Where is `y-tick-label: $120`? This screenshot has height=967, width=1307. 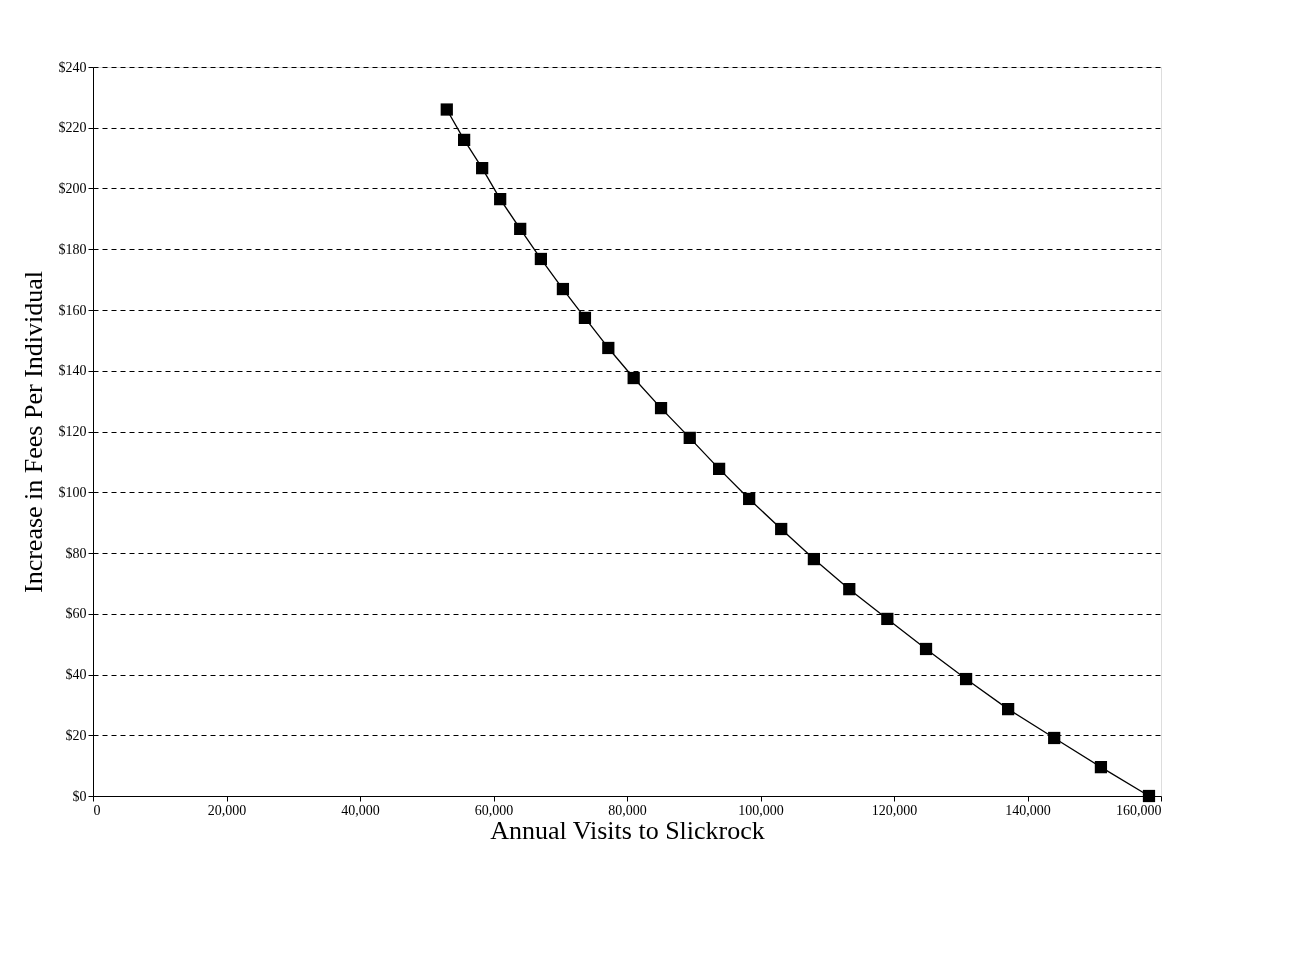
y-tick-label: $120 is located at coordinates (72, 431).